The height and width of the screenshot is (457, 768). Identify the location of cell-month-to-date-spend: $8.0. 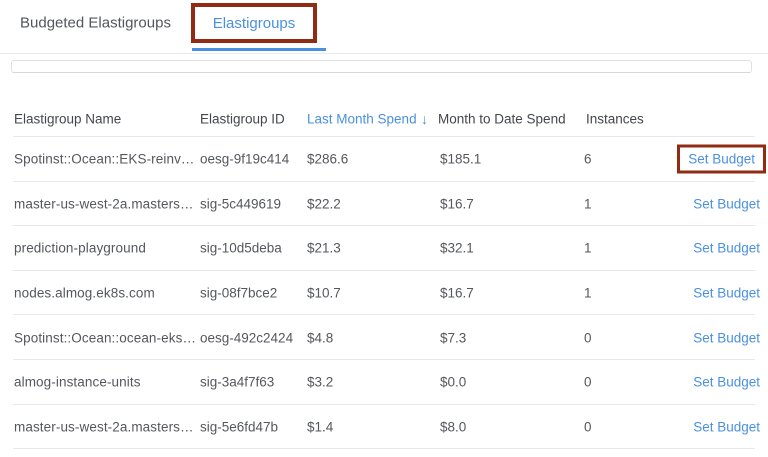
(453, 427).